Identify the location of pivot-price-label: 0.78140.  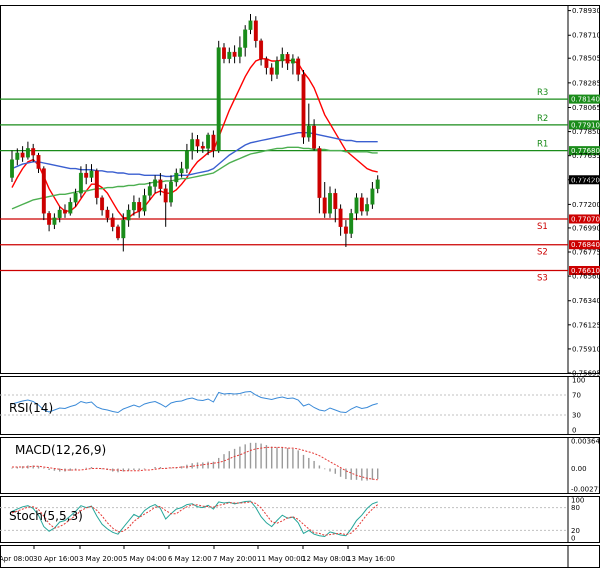
(585, 100).